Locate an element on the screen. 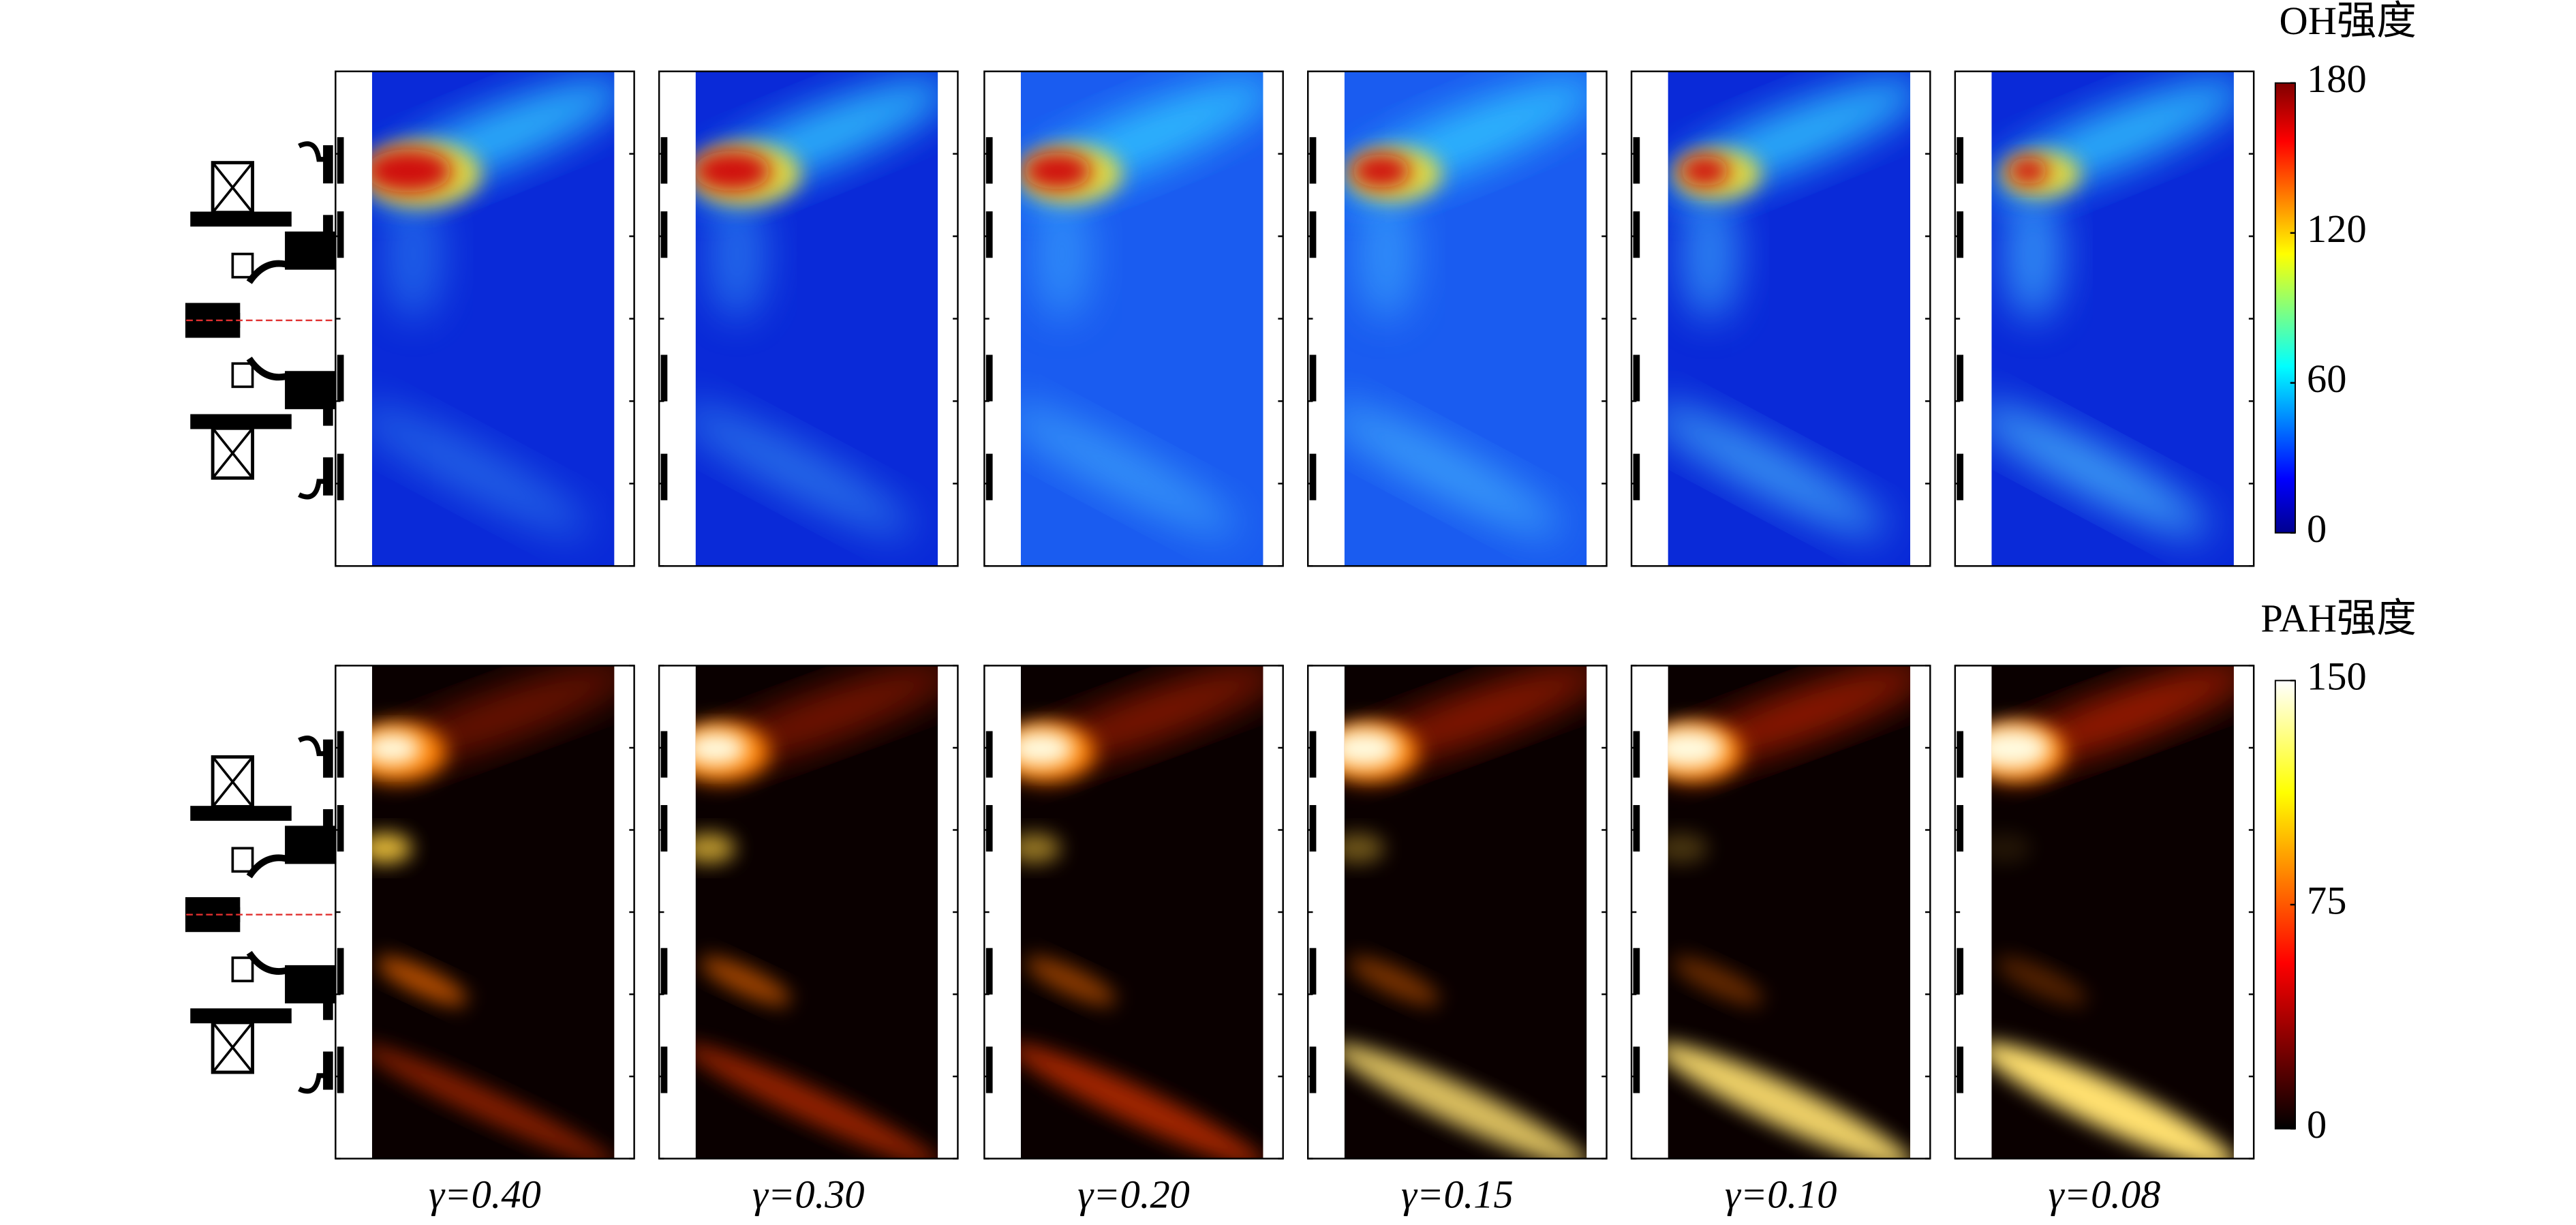  colorbar is located at coordinates (2285, 308).